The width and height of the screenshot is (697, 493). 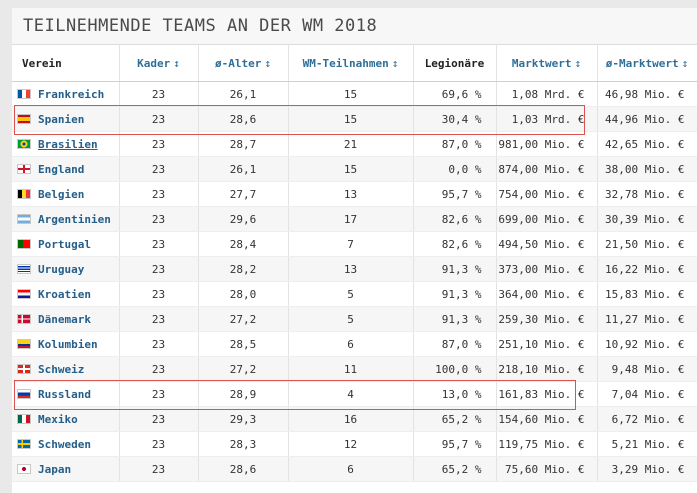 I want to click on cell-verein: Argentinien, so click(x=66, y=219).